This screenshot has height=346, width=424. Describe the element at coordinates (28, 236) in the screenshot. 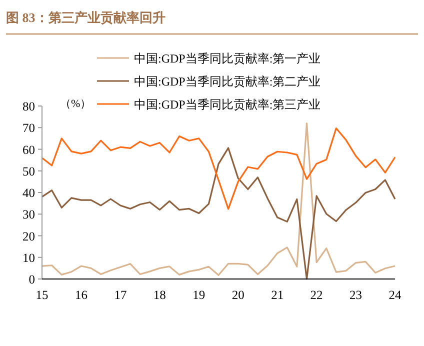

I see `y-tick-label: 20` at that location.